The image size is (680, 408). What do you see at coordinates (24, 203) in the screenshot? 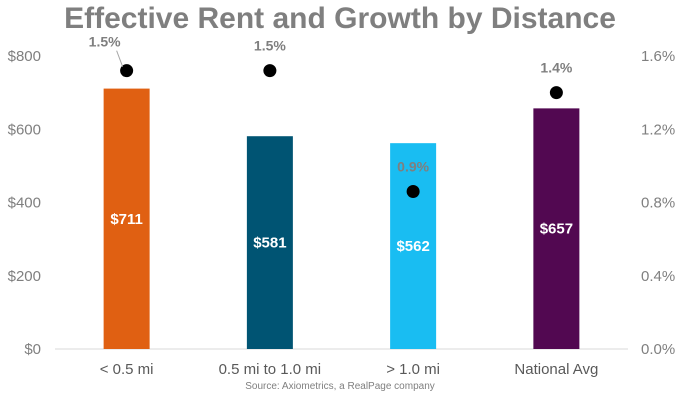
I see `y-tick-label: $400` at bounding box center [24, 203].